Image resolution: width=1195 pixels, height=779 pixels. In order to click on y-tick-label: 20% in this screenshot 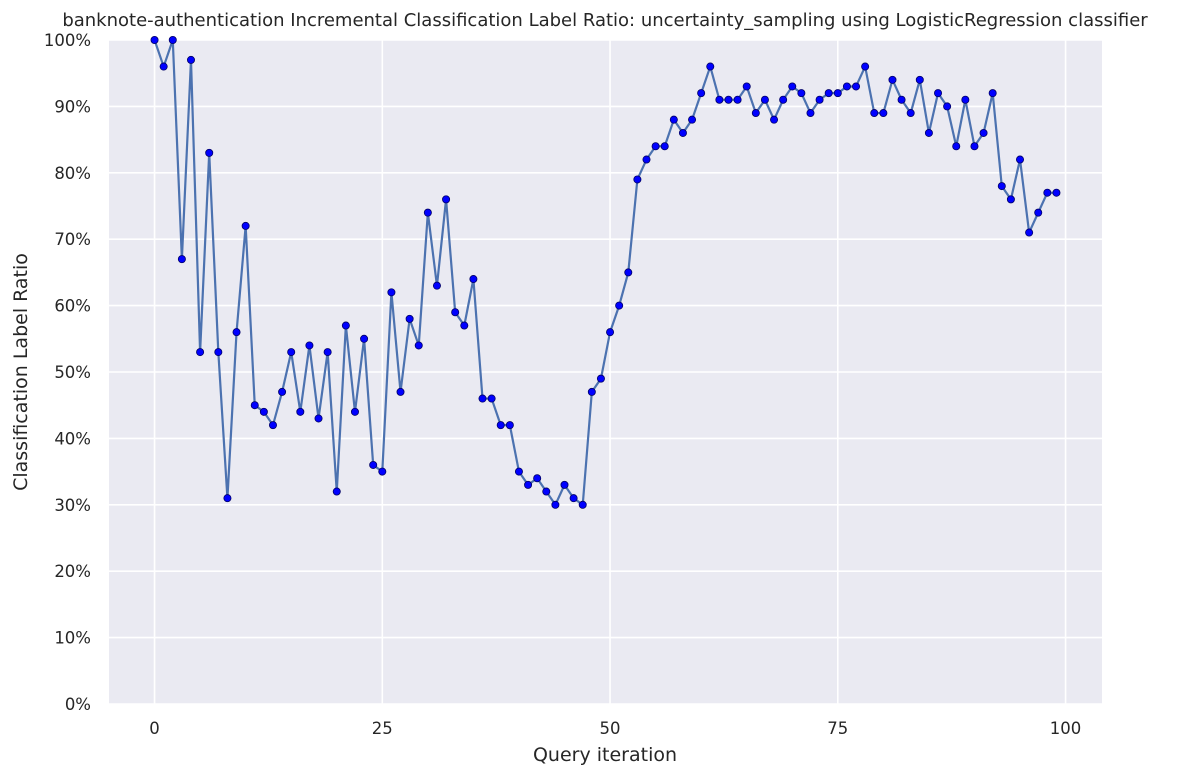, I will do `click(72, 571)`.